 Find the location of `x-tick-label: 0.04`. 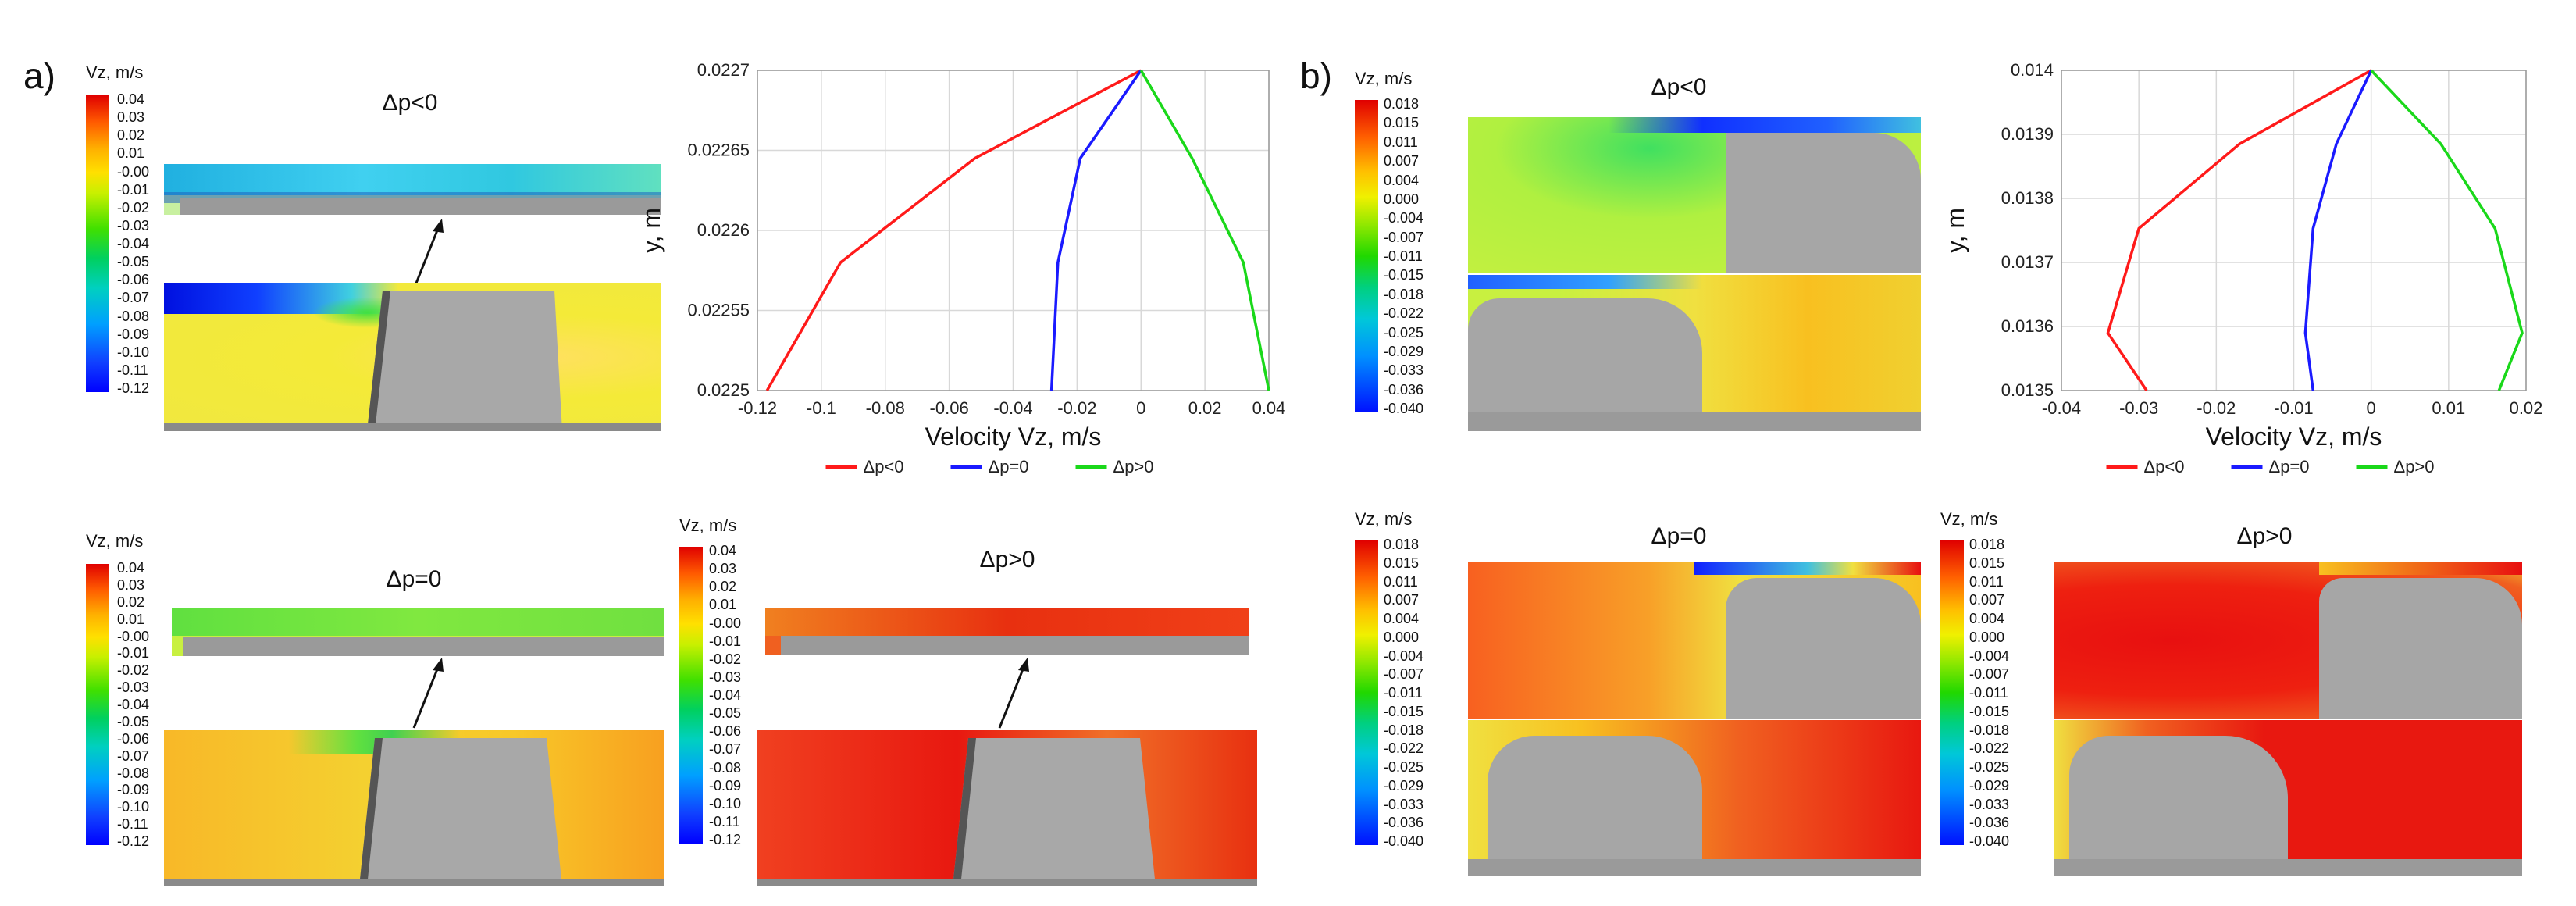

x-tick-label: 0.04 is located at coordinates (1269, 408).